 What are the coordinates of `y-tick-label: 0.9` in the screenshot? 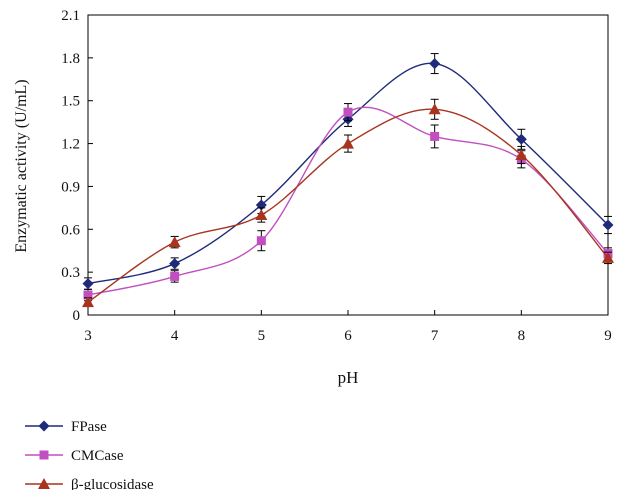 It's located at (70, 187).